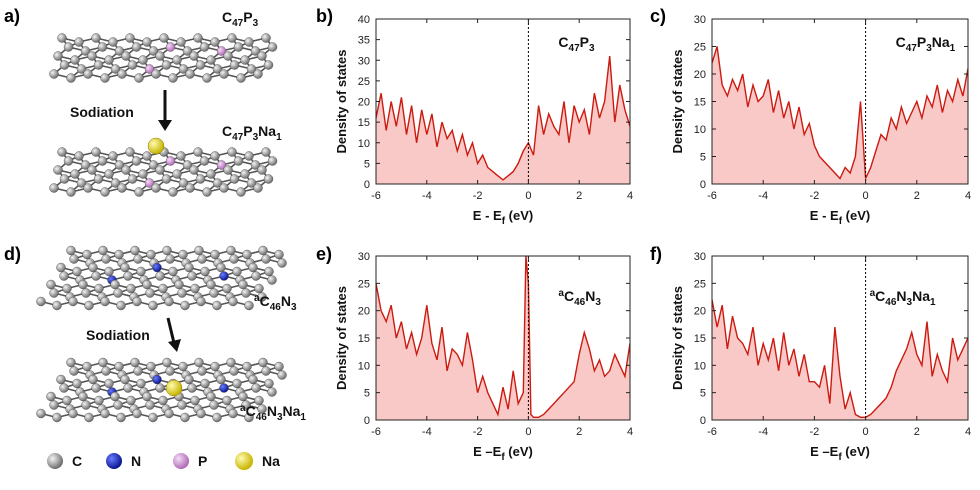  Describe the element at coordinates (840, 358) in the screenshot. I see `dos-curve` at that location.